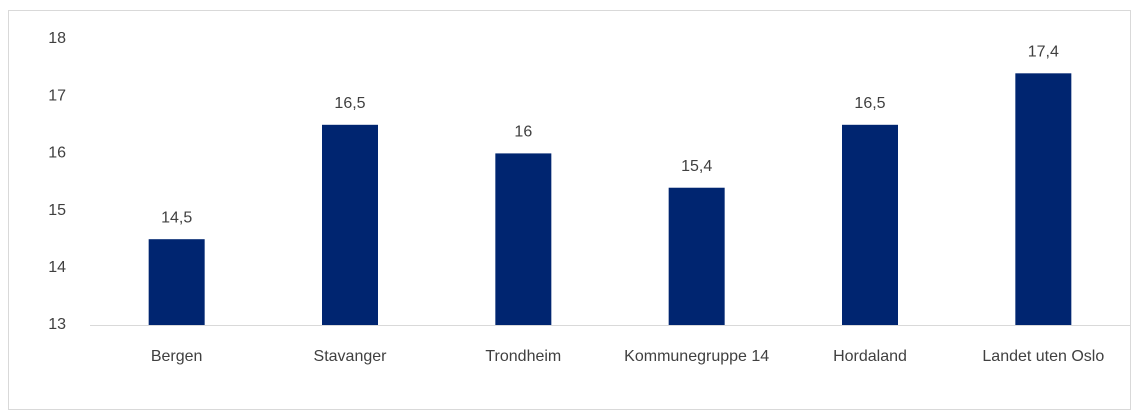 The image size is (1133, 412). What do you see at coordinates (870, 356) in the screenshot?
I see `x-tick-label: Hordaland` at bounding box center [870, 356].